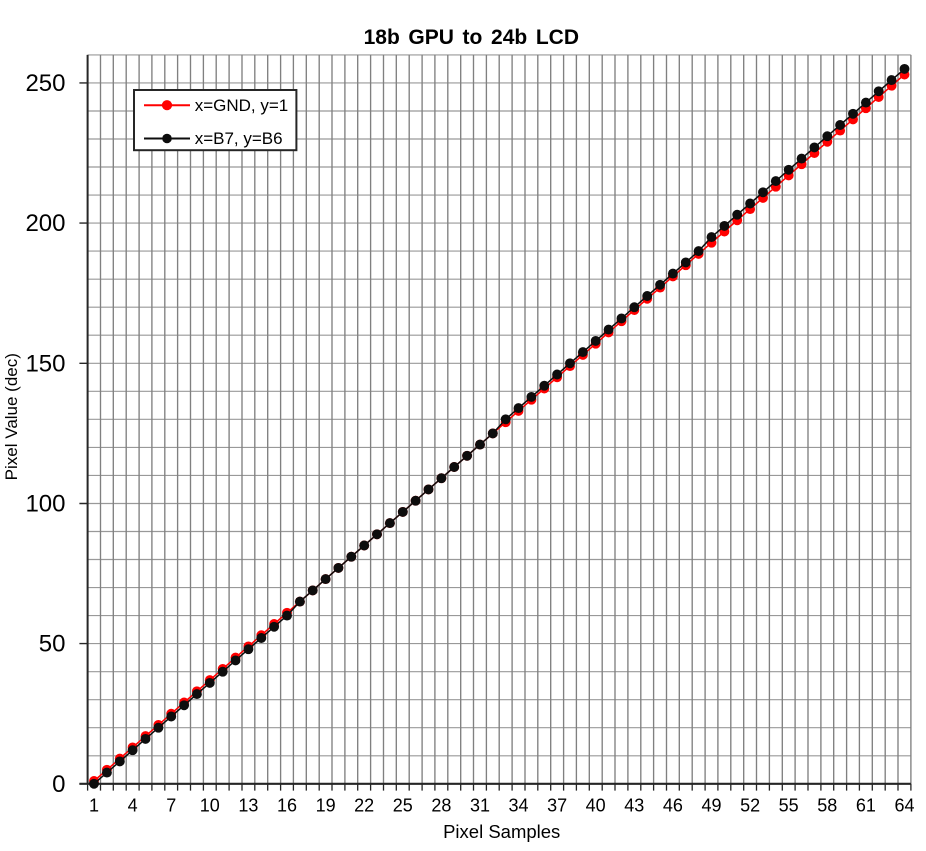 Image resolution: width=926 pixels, height=851 pixels. Describe the element at coordinates (750, 806) in the screenshot. I see `svg-text: 52` at that location.